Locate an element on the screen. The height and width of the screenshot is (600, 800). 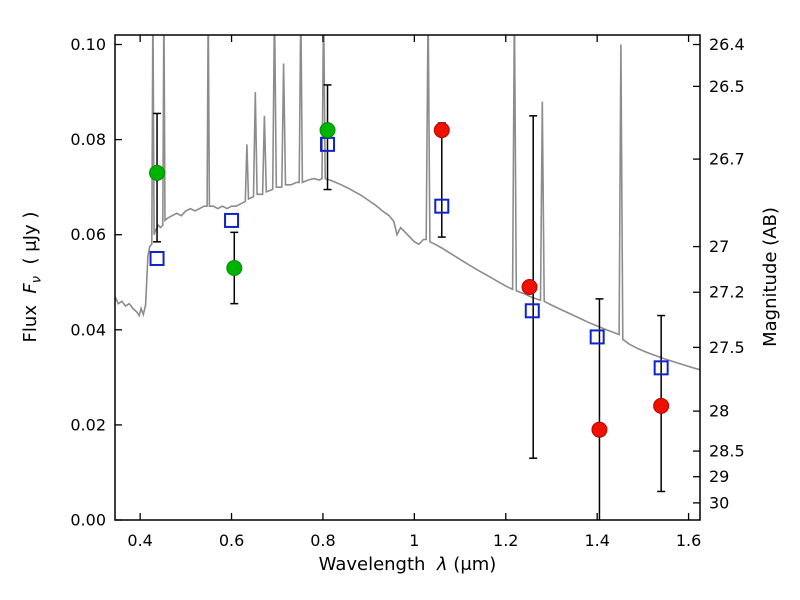
y-right-tick-label: 27.5 is located at coordinates (727, 347).